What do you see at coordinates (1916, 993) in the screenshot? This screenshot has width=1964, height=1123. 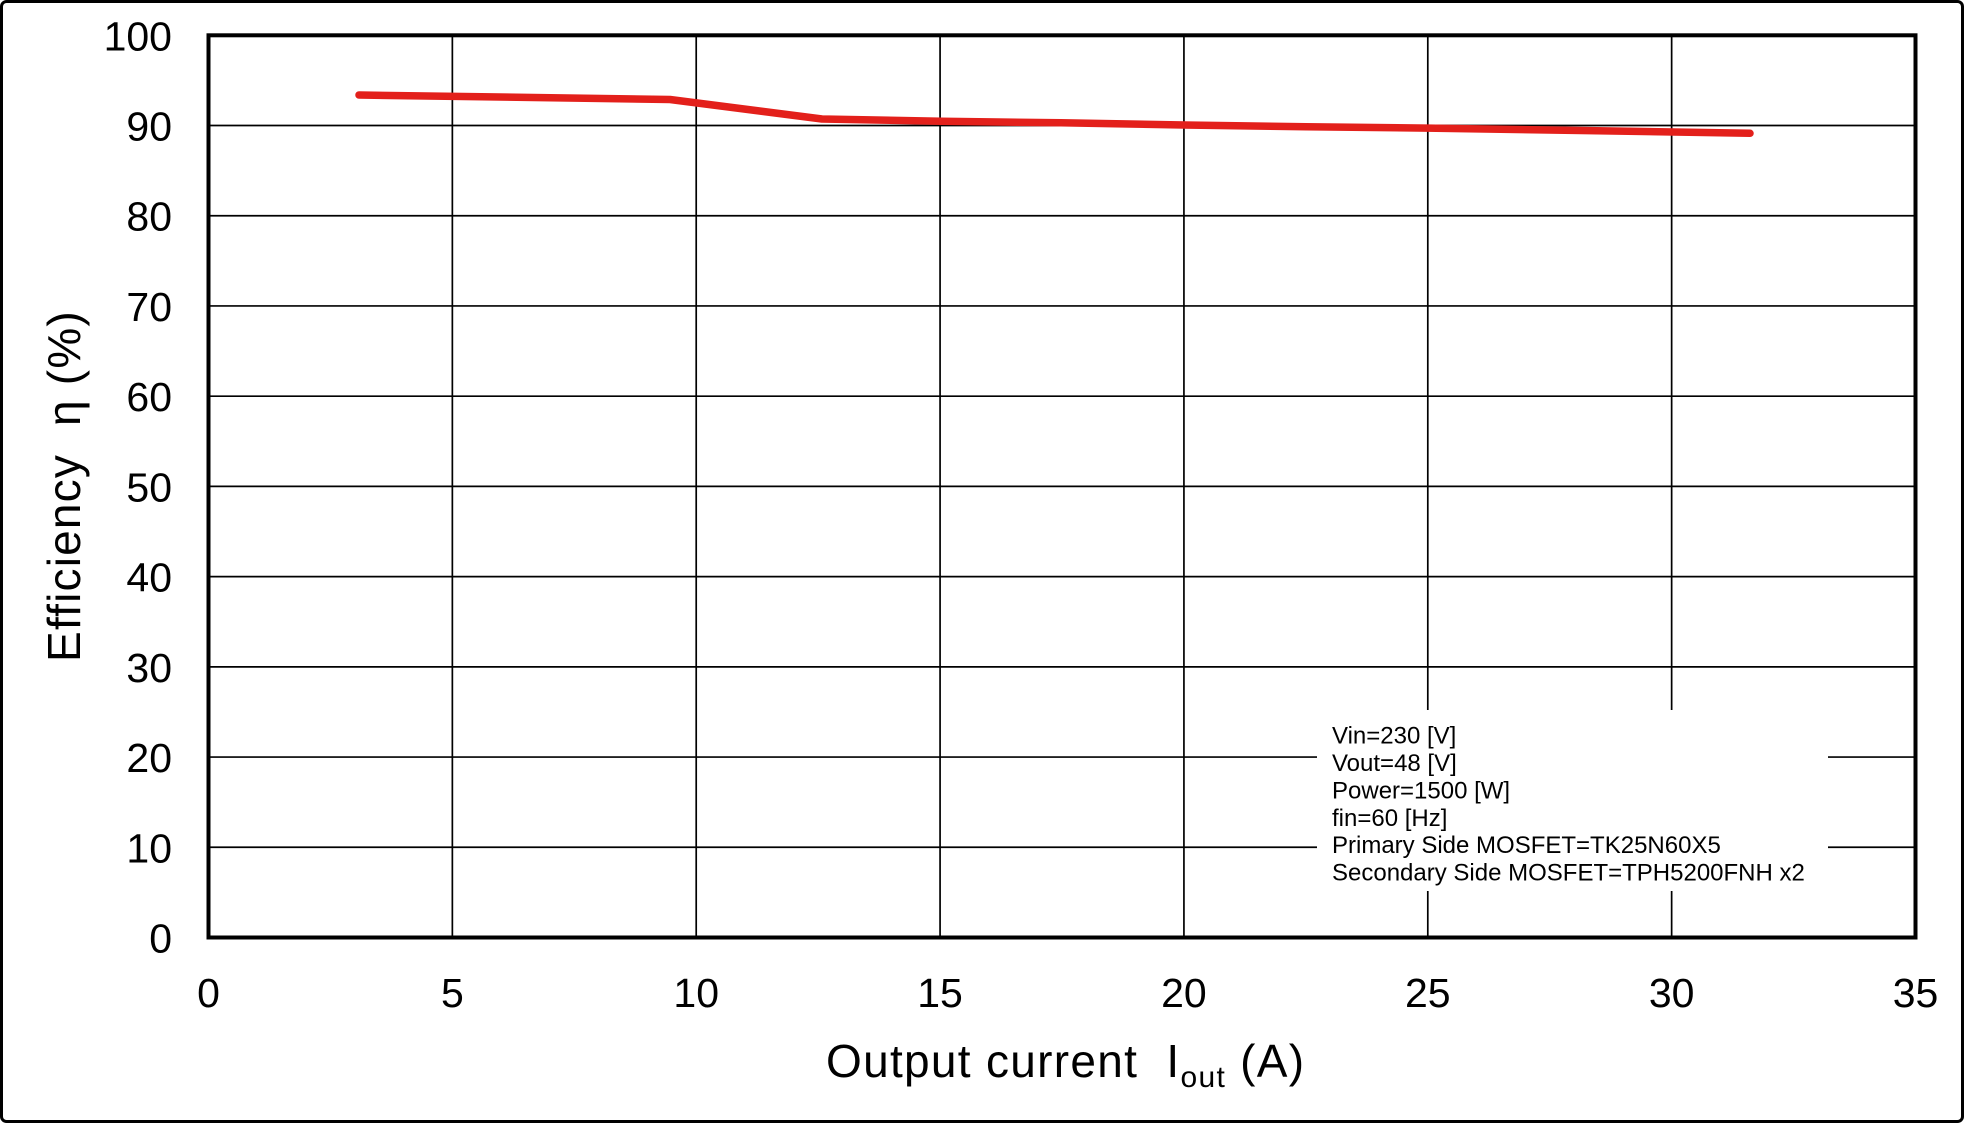 I see `svg-text: 35` at bounding box center [1916, 993].